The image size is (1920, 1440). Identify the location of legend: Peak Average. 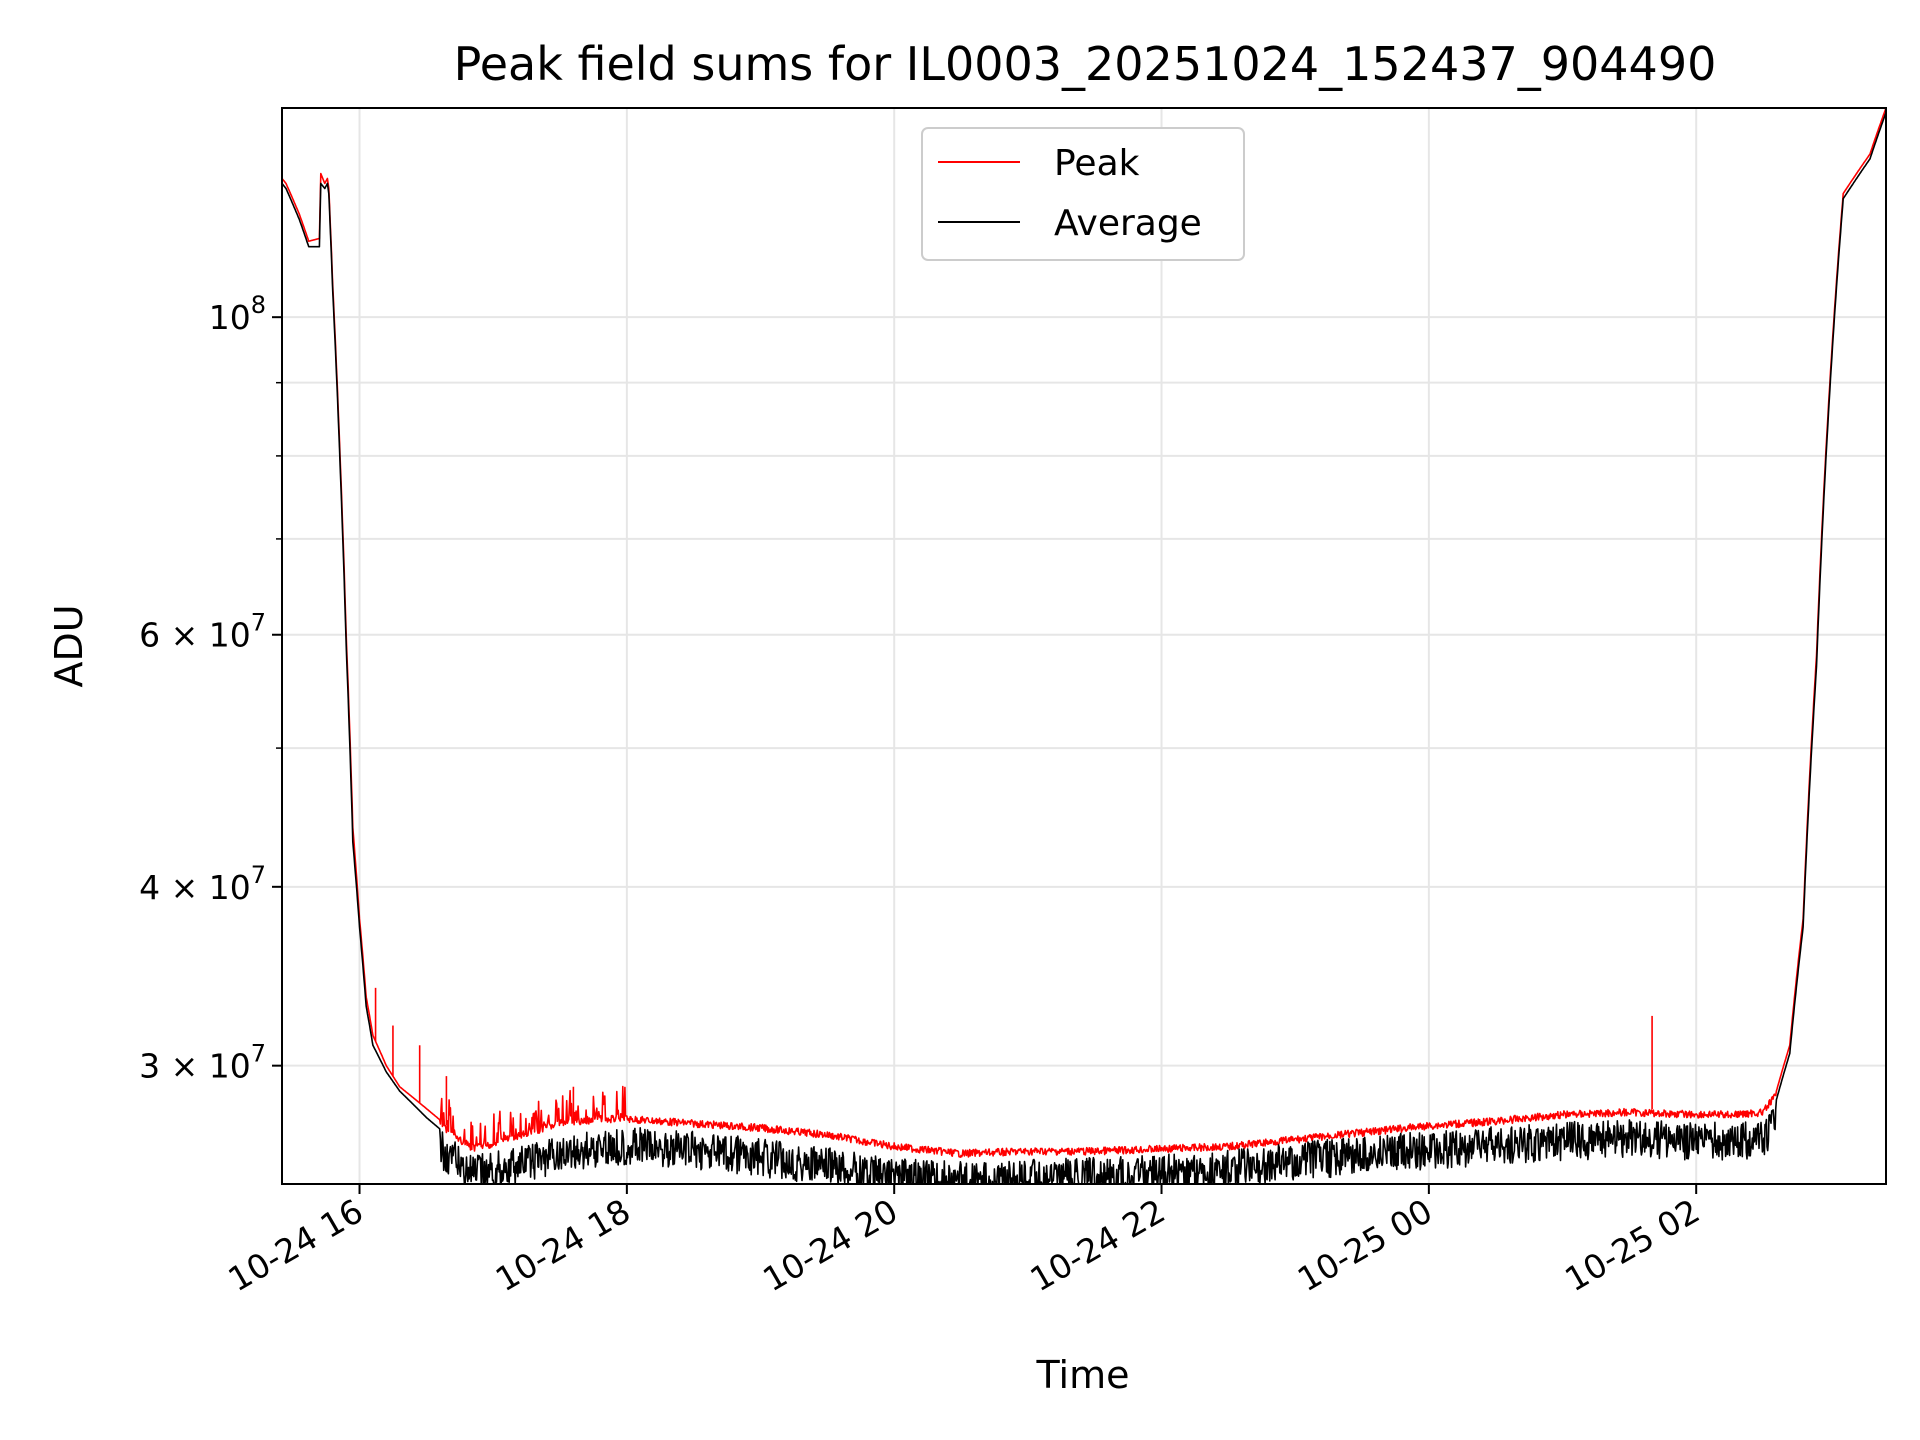
(1083, 194).